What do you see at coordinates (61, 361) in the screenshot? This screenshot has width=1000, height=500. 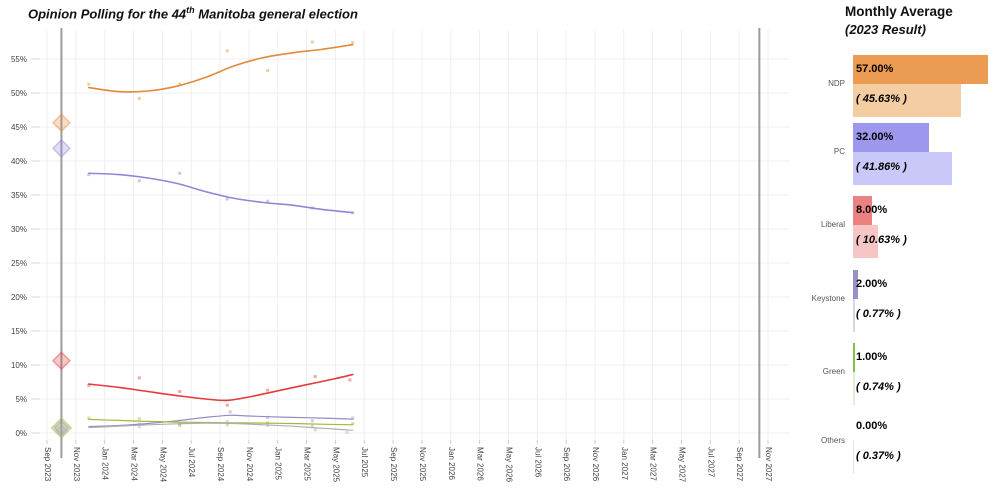 I see `result-2023-diamond-liberal` at bounding box center [61, 361].